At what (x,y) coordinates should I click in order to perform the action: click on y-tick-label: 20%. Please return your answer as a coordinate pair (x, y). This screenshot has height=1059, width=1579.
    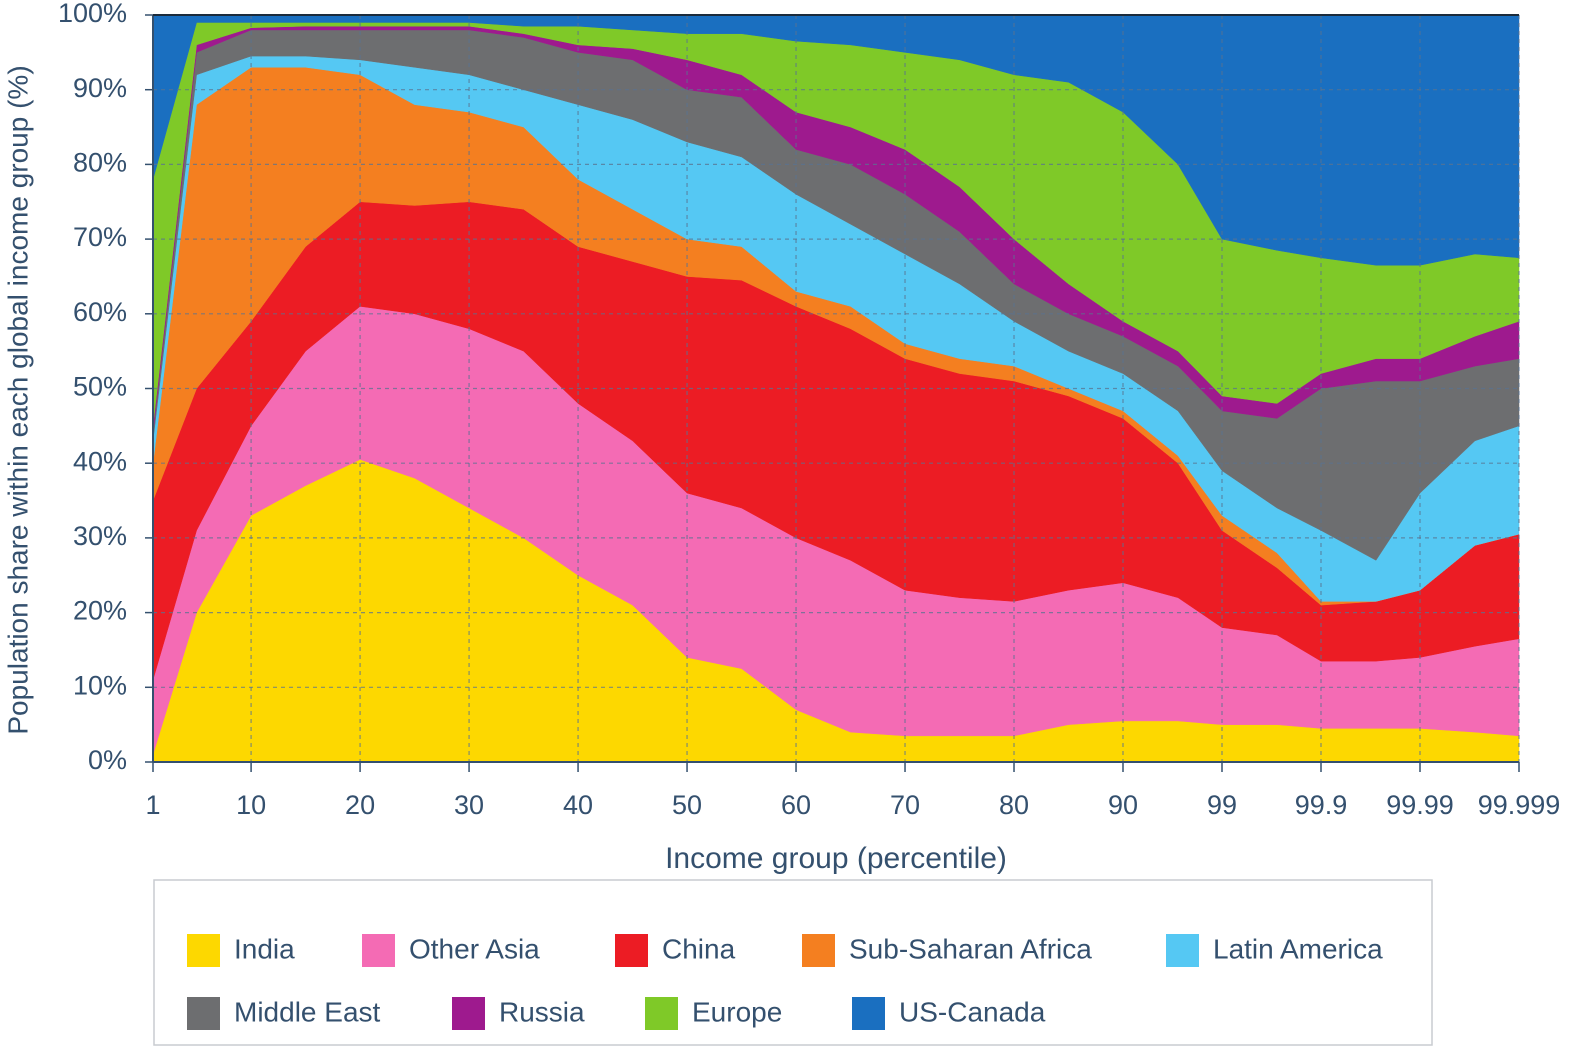
    Looking at the image, I should click on (100, 611).